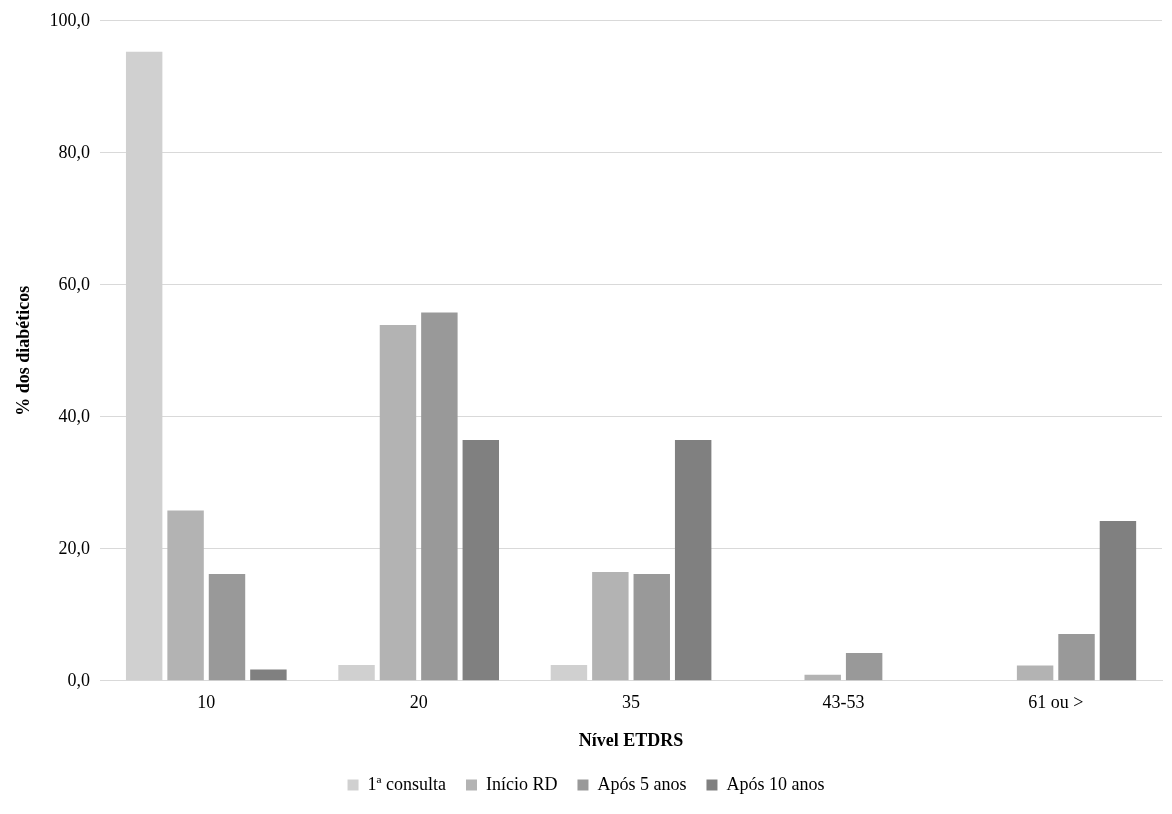 The height and width of the screenshot is (814, 1172). Describe the element at coordinates (631, 739) in the screenshot. I see `x-axis-title: Nível ETDRS` at that location.